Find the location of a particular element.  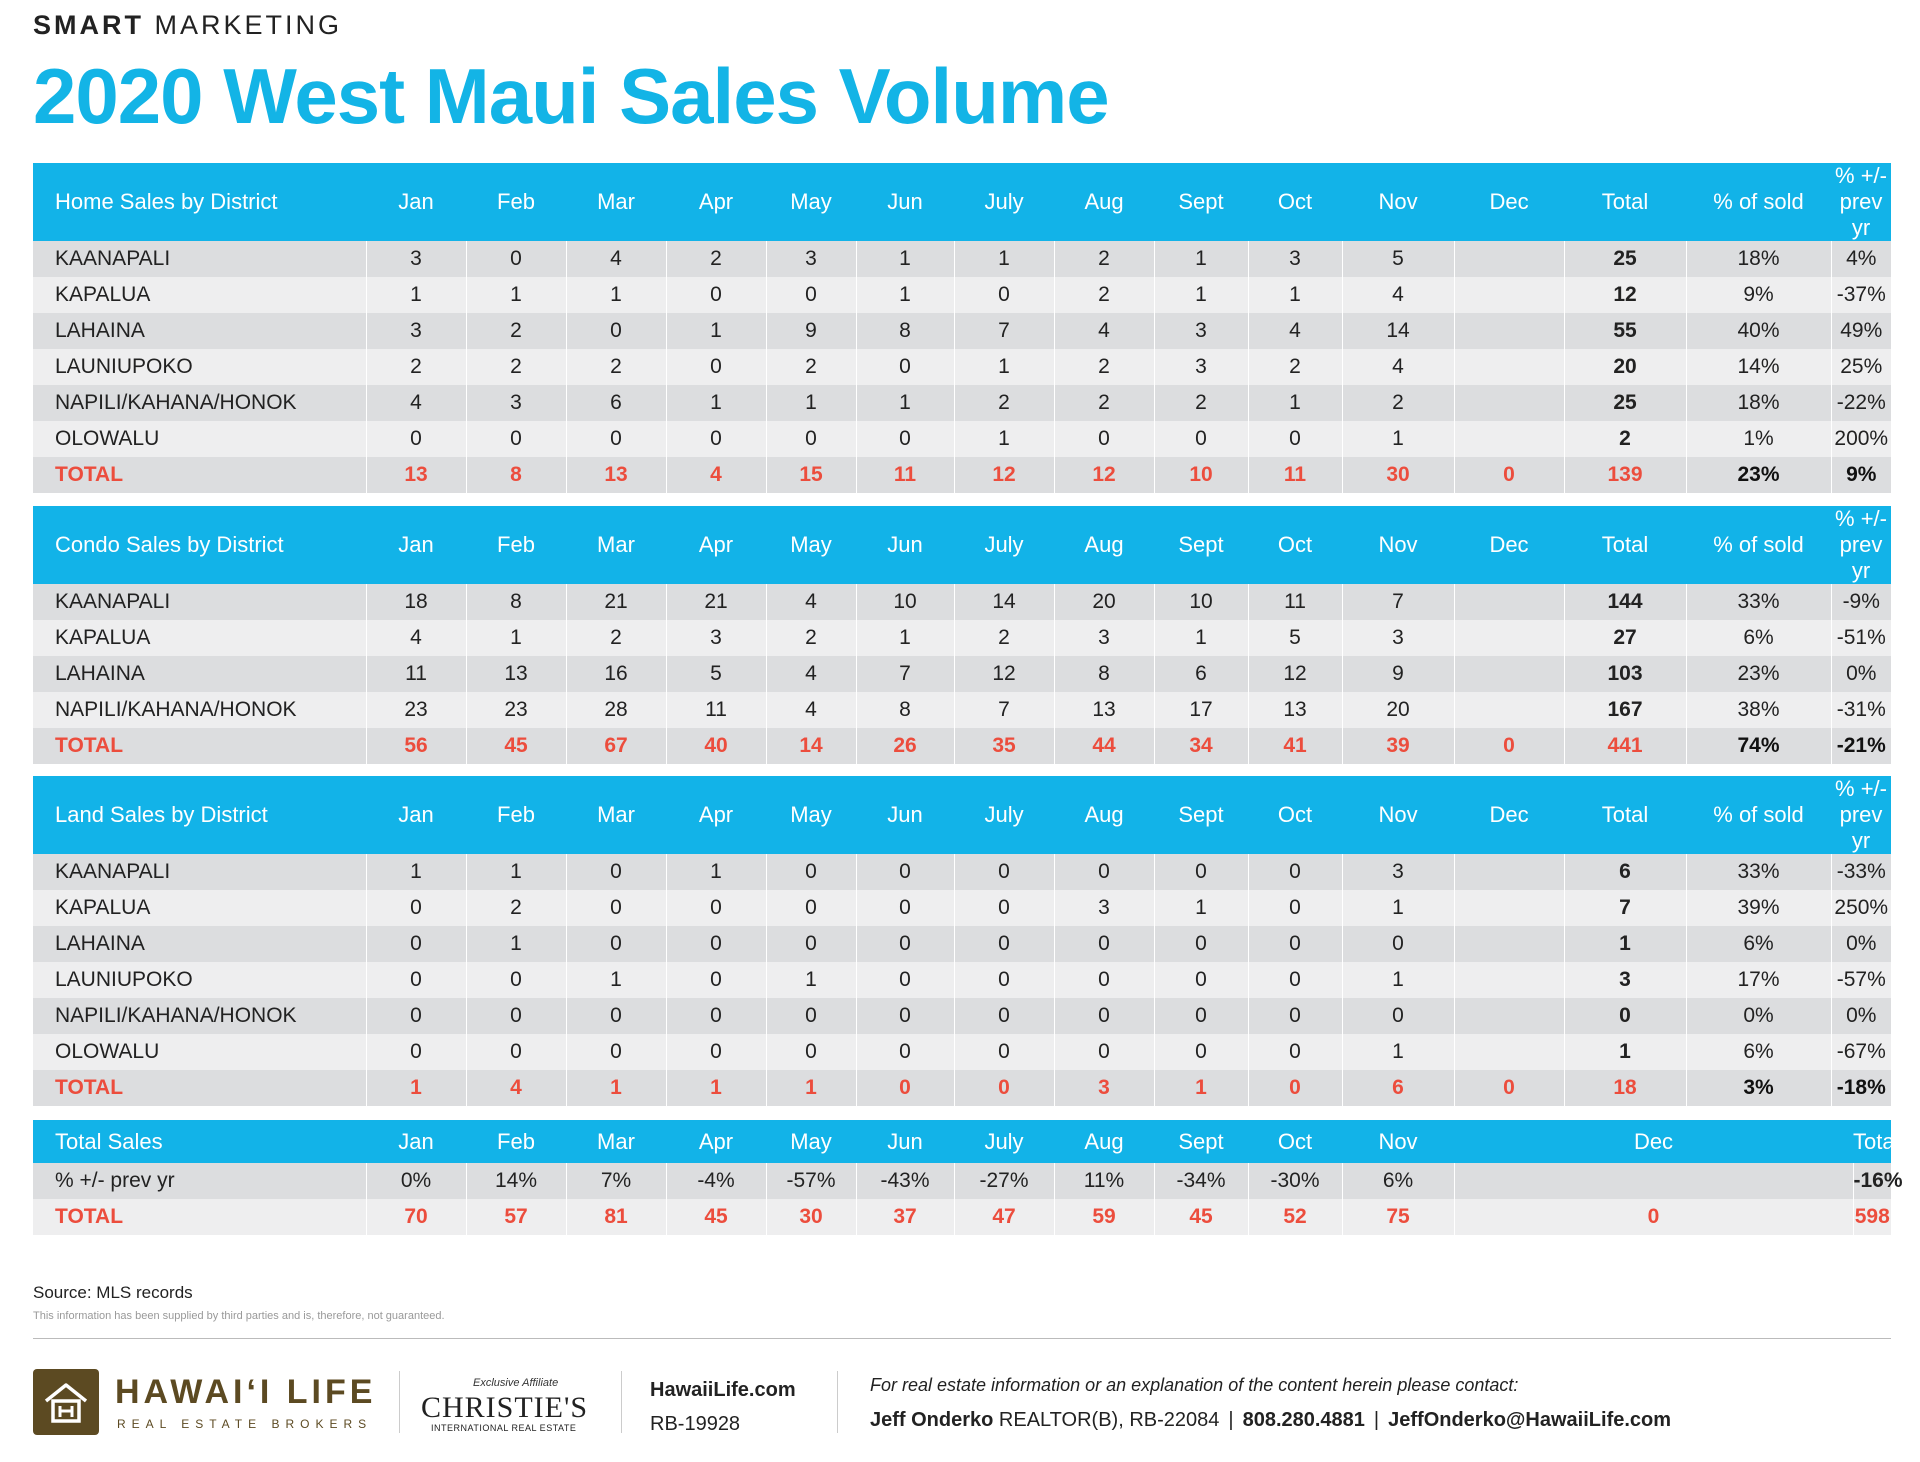

section-heading: Home Sales by District is located at coordinates (200, 202).